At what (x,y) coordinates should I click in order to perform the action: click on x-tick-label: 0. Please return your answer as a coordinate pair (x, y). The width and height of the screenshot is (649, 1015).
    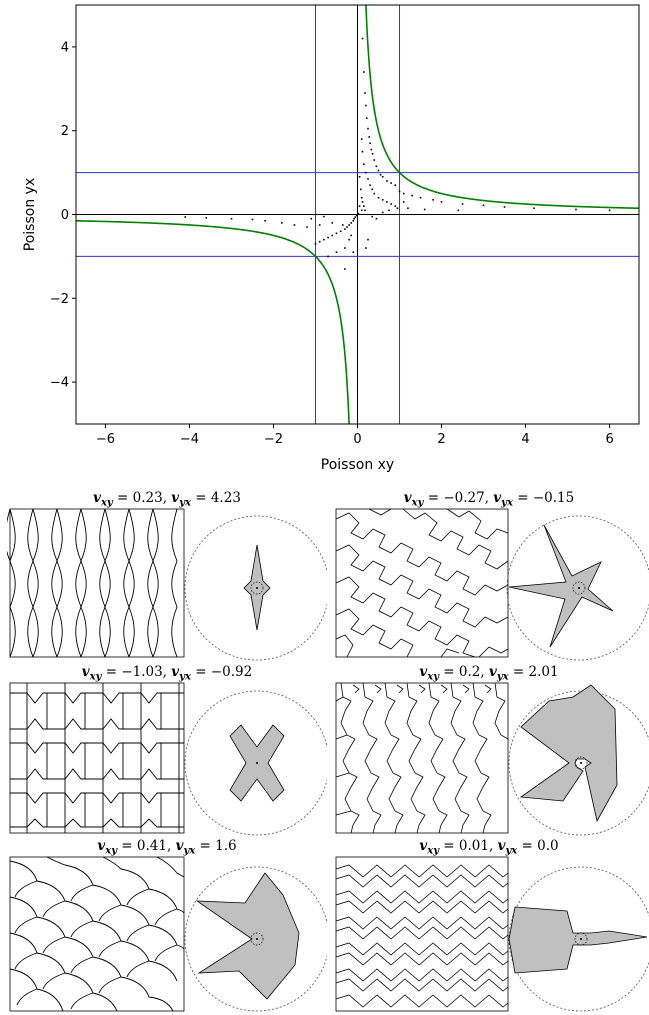
    Looking at the image, I should click on (357, 439).